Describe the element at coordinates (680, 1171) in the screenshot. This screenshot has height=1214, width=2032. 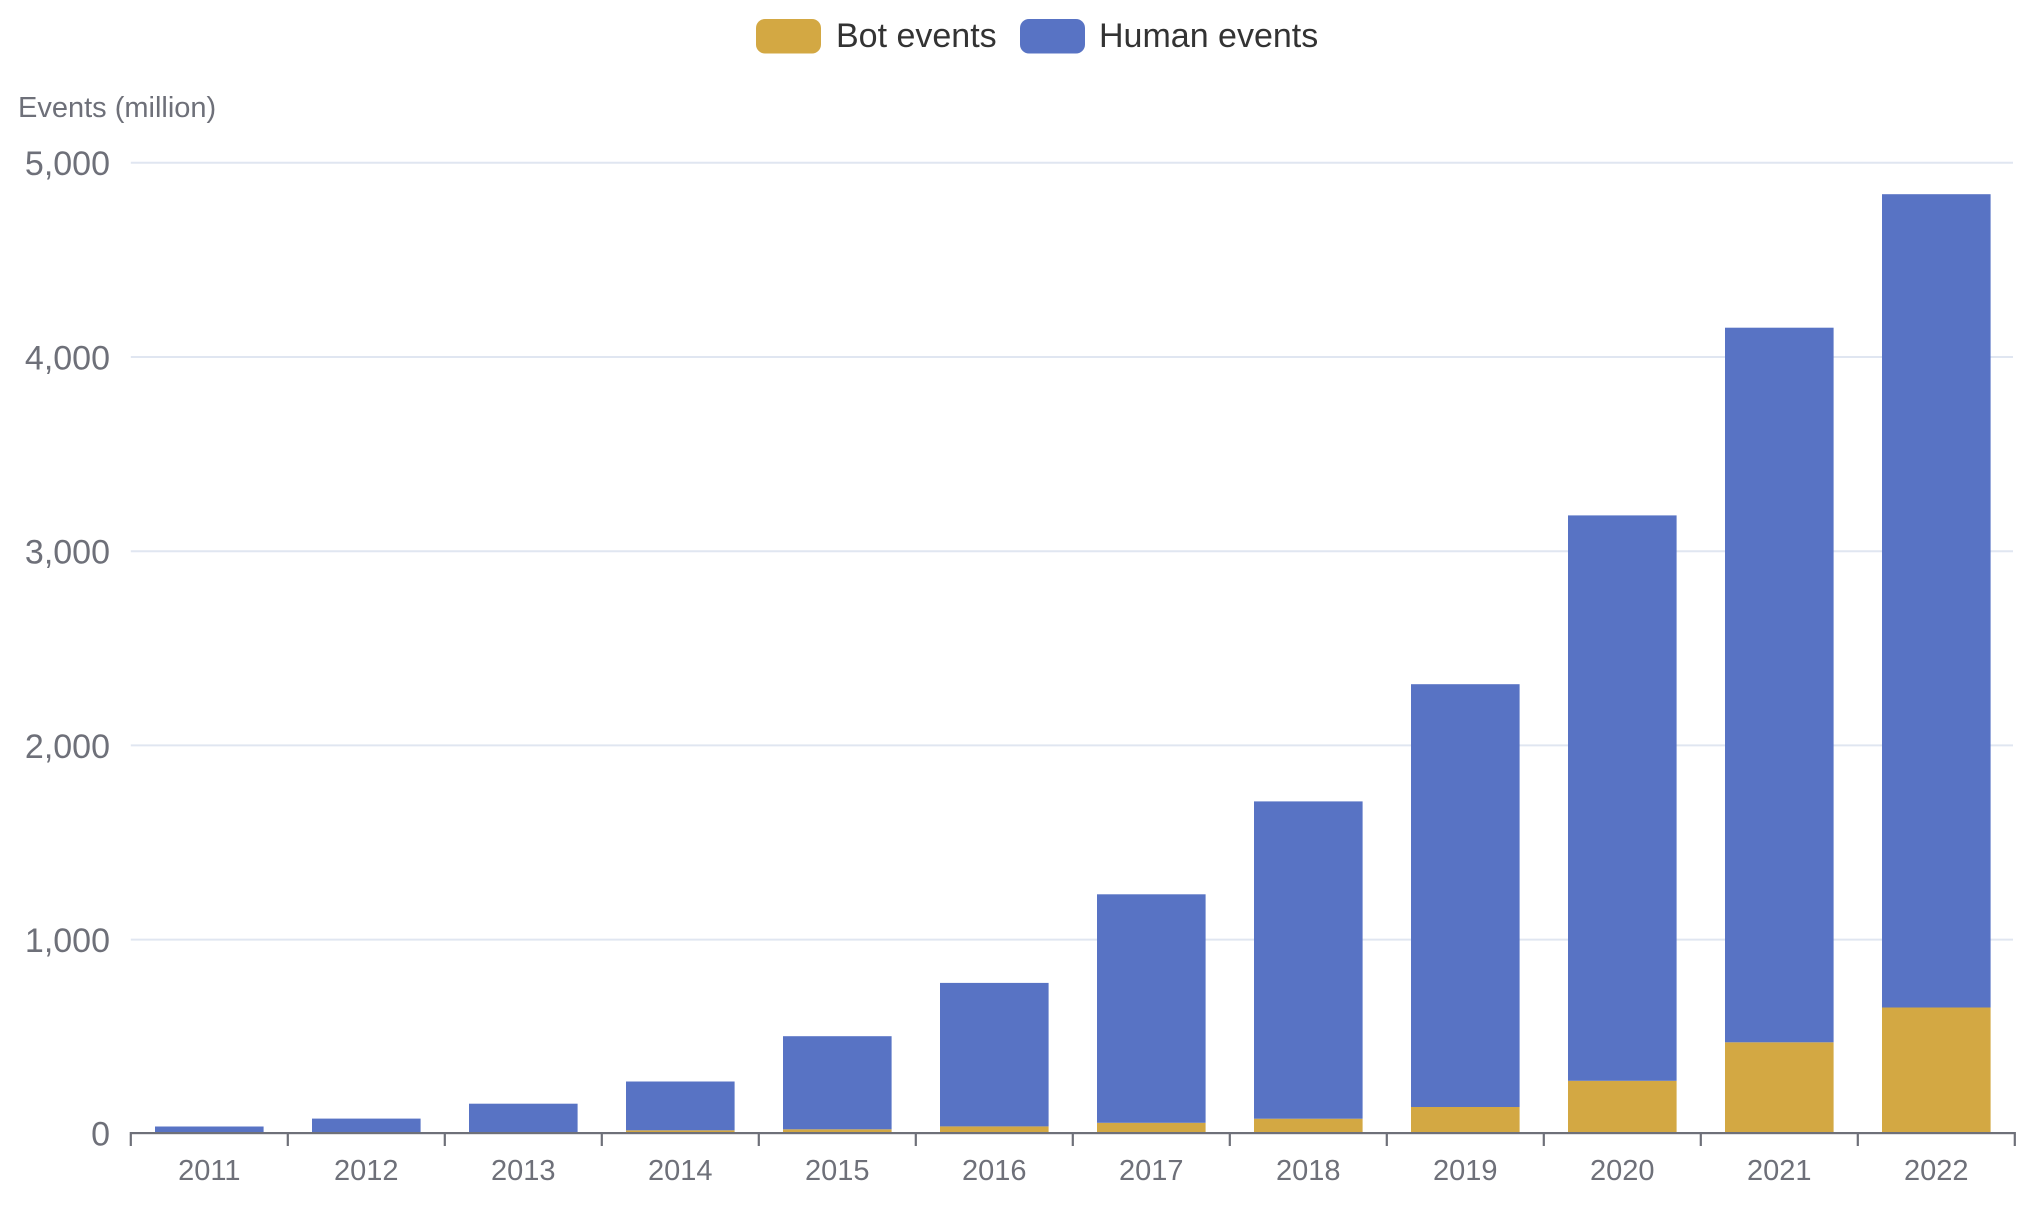
I see `svg-text: 2014` at that location.